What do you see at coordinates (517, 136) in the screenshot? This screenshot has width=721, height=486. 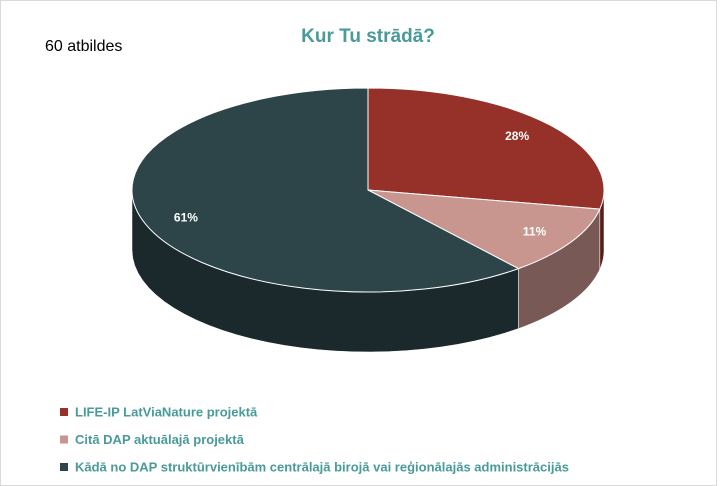 I see `data-label: 28%` at bounding box center [517, 136].